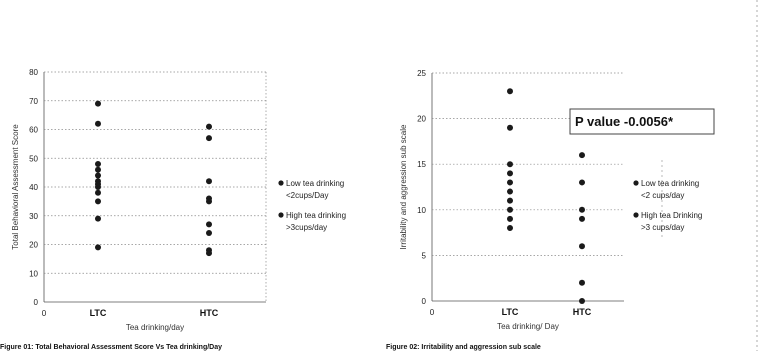  I want to click on y-tick-label: 70, so click(33, 101).